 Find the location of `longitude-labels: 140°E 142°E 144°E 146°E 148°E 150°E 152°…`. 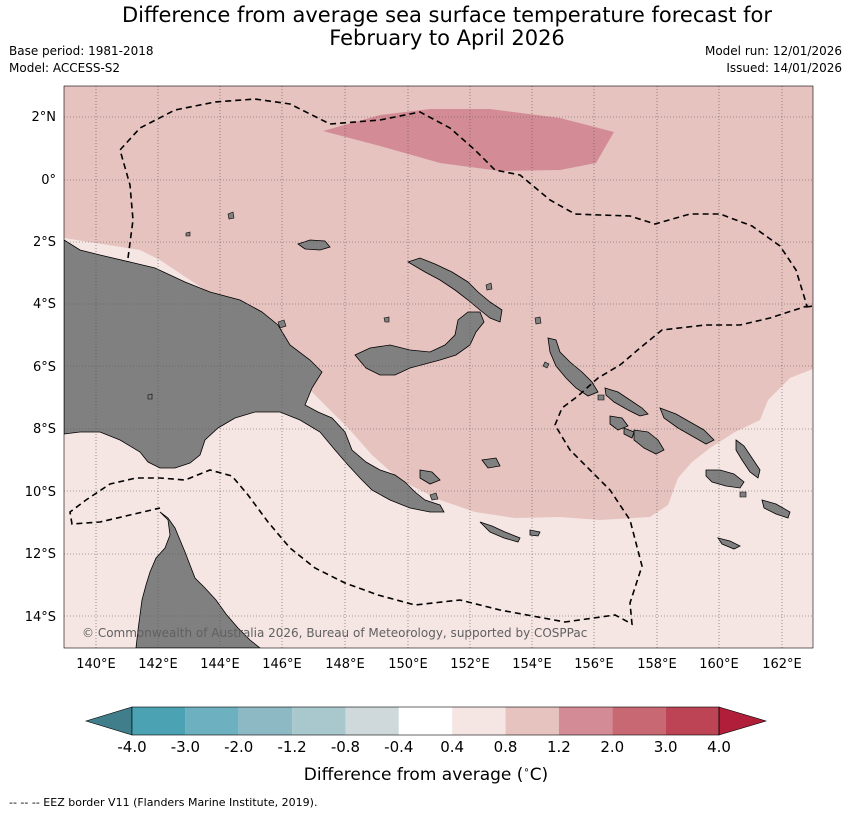

longitude-labels: 140°E 142°E 144°E 146°E 148°E 150°E 152°… is located at coordinates (439, 664).